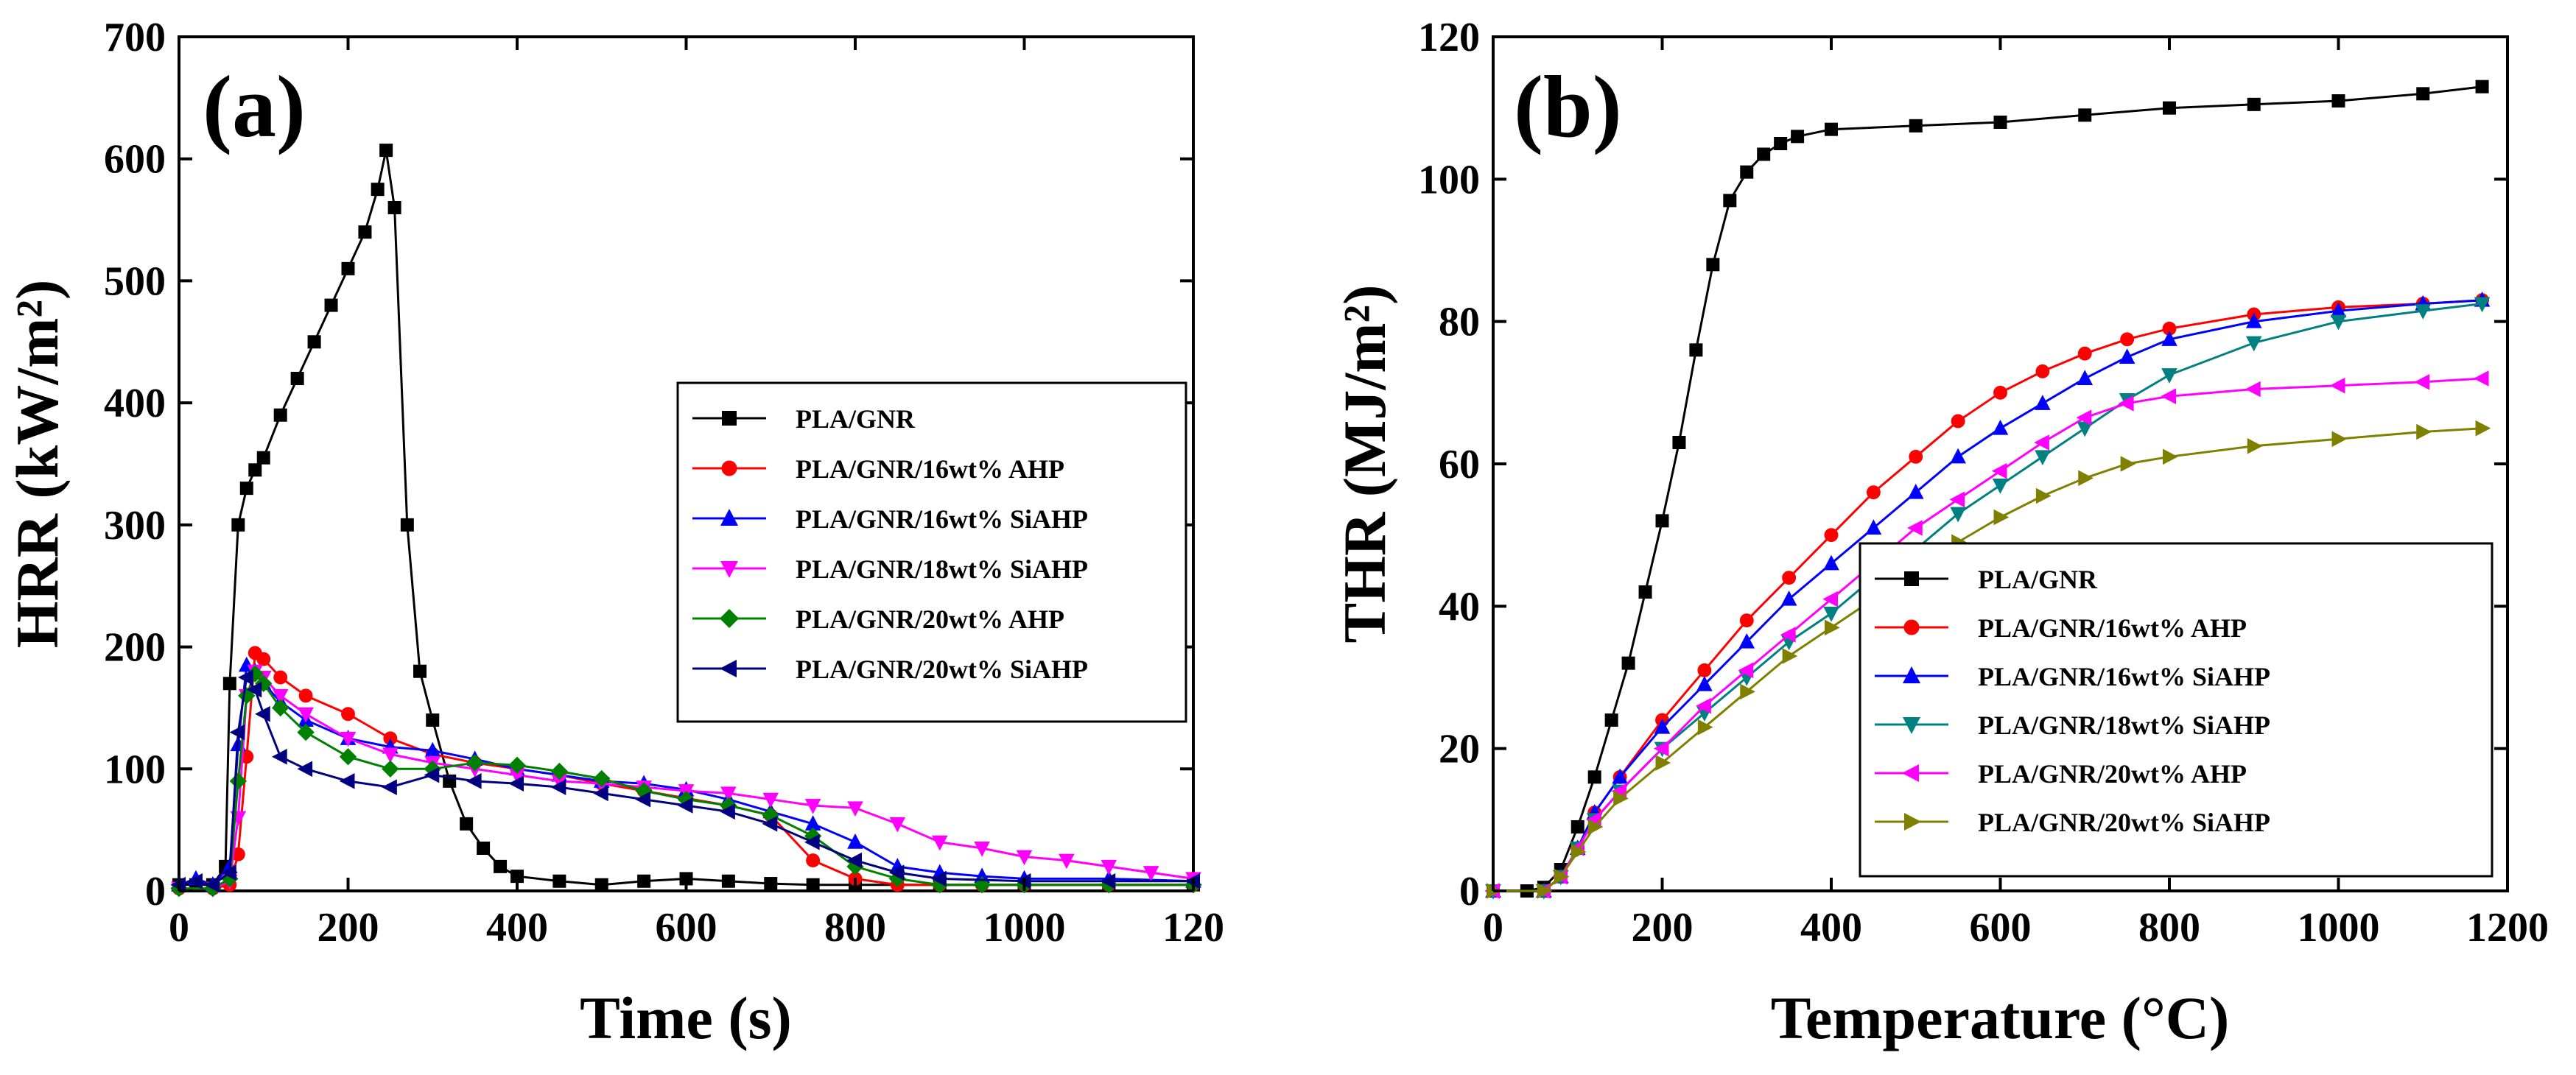 The image size is (2576, 1075). I want to click on panel-b-y-tick-label: 20, so click(1459, 749).